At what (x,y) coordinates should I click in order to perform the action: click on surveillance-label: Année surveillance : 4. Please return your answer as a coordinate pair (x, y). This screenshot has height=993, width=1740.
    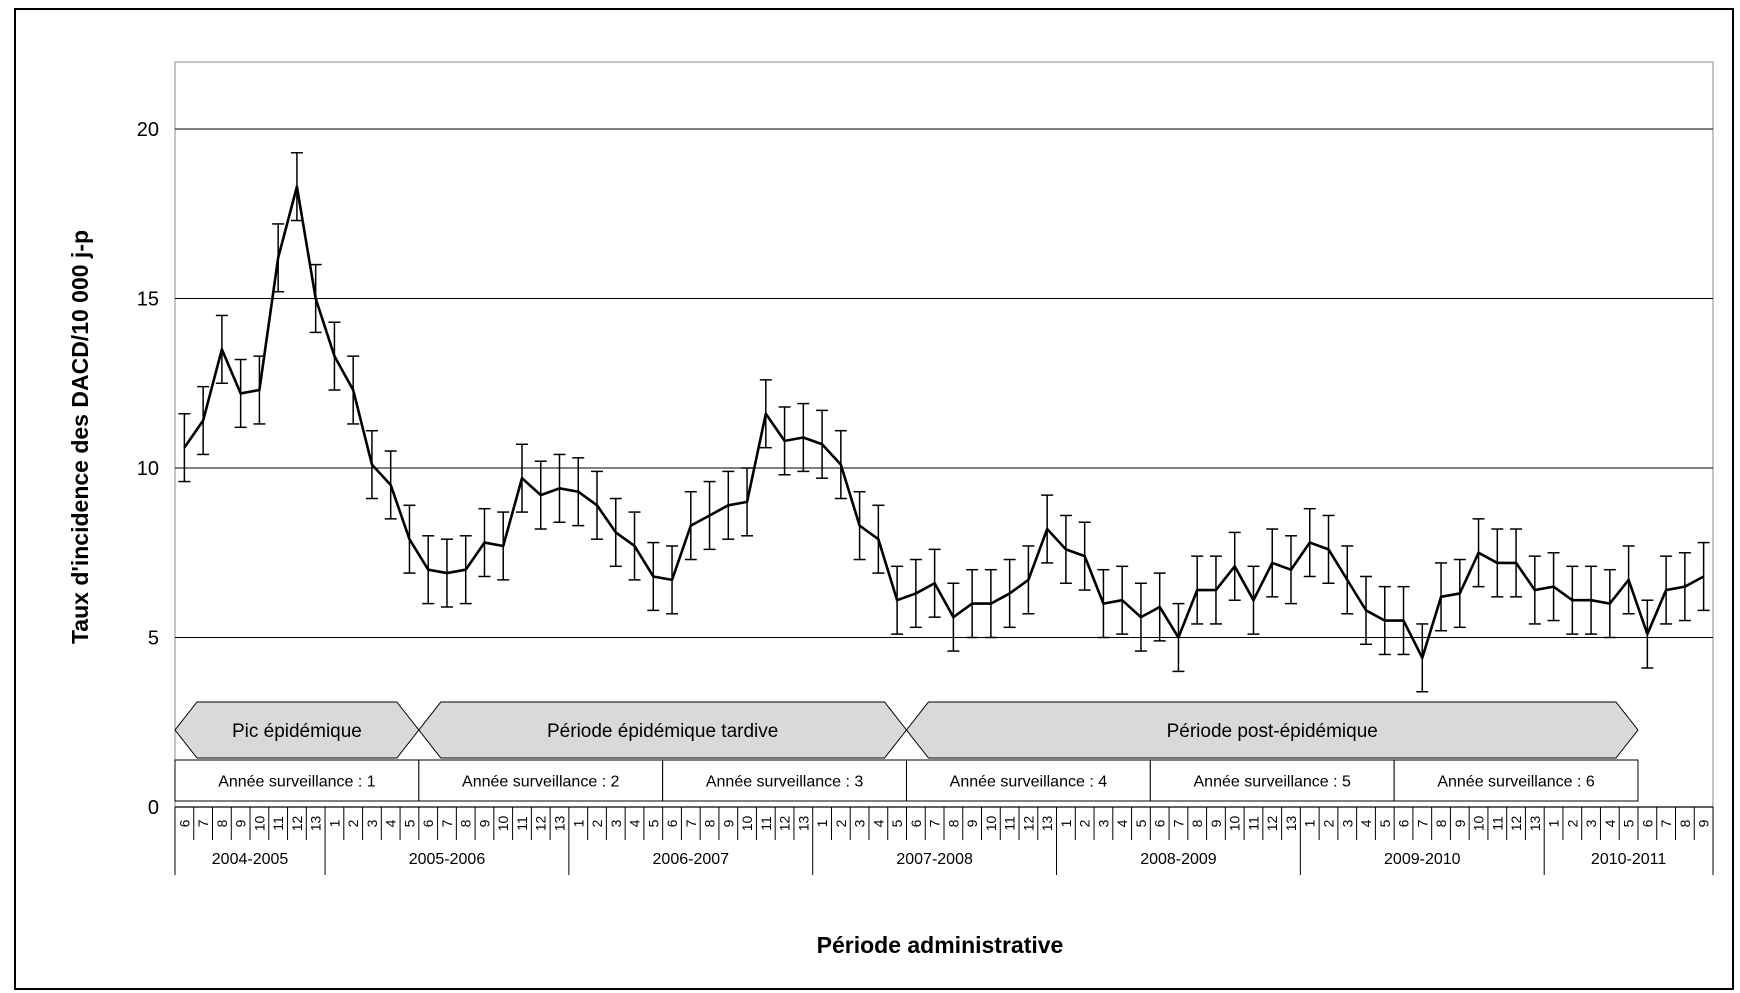
    Looking at the image, I should click on (1029, 782).